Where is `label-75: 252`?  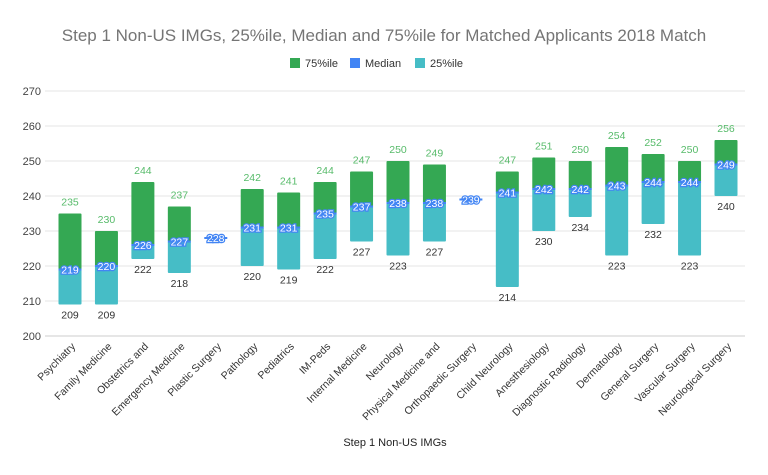
label-75: 252 is located at coordinates (653, 143).